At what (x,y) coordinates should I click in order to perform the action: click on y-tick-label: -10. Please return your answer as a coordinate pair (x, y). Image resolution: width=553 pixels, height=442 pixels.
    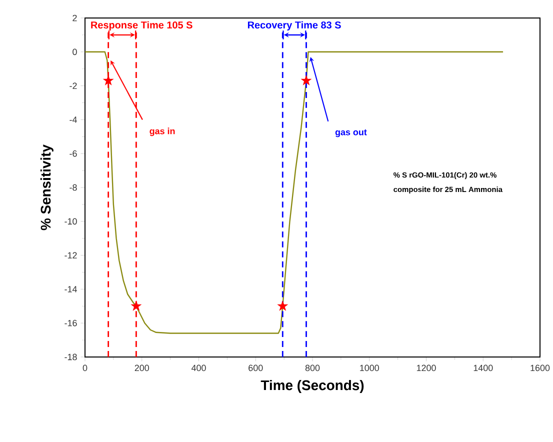
    Looking at the image, I should click on (70, 221).